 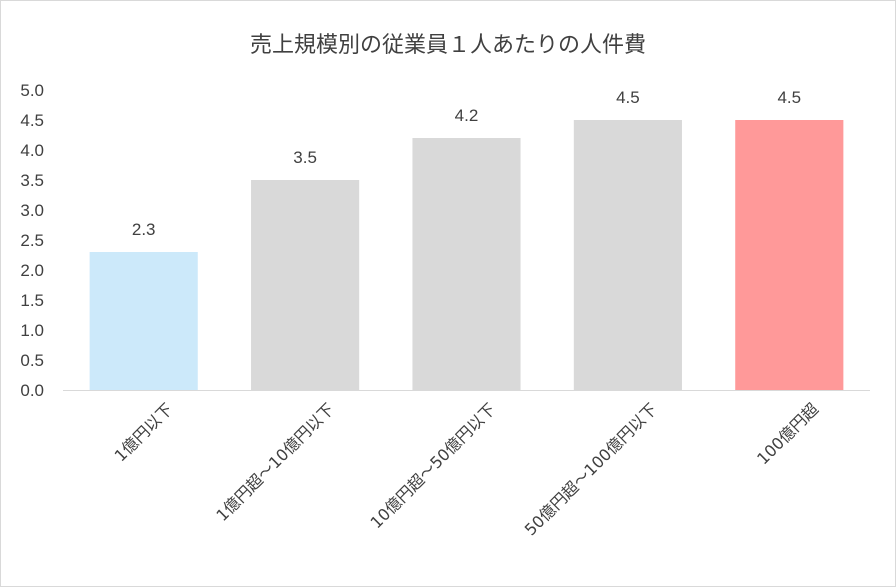 What do you see at coordinates (144, 432) in the screenshot?
I see `x-tick-label: 1億円以下` at bounding box center [144, 432].